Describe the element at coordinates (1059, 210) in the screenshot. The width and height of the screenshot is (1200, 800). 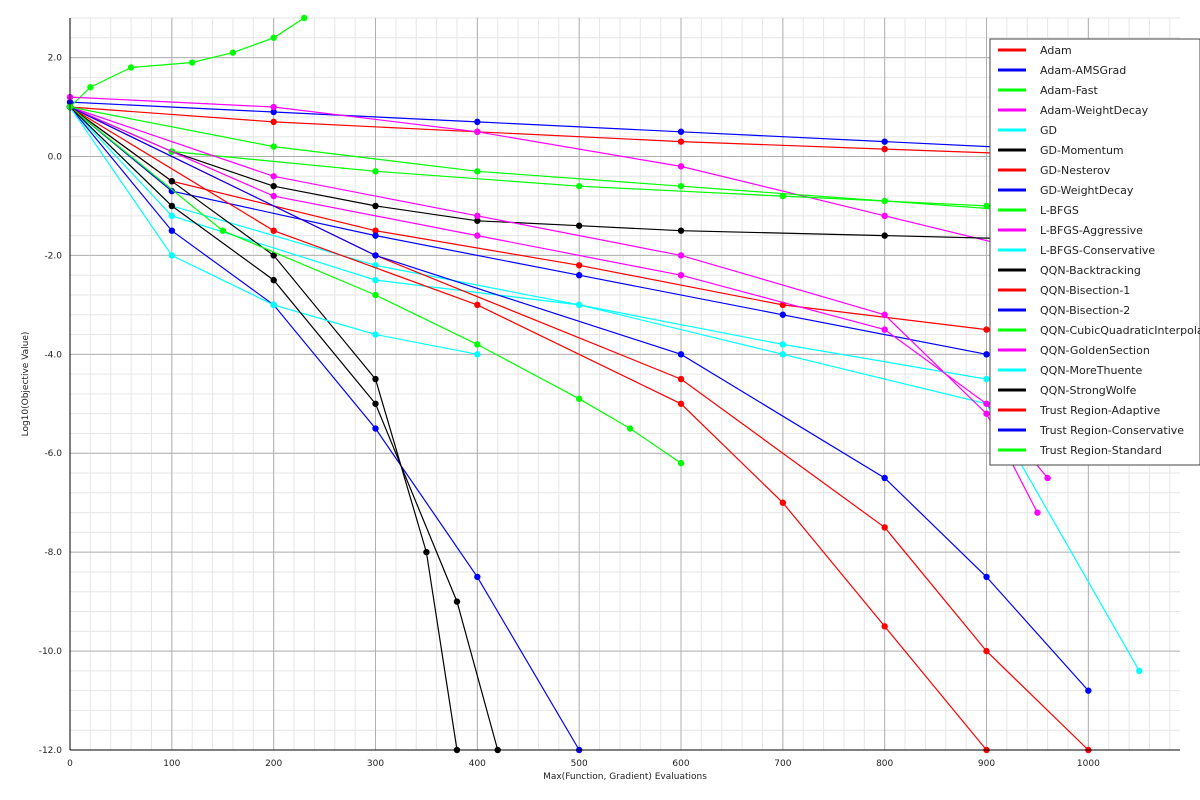
I see `legend-label: L-BFGS` at that location.